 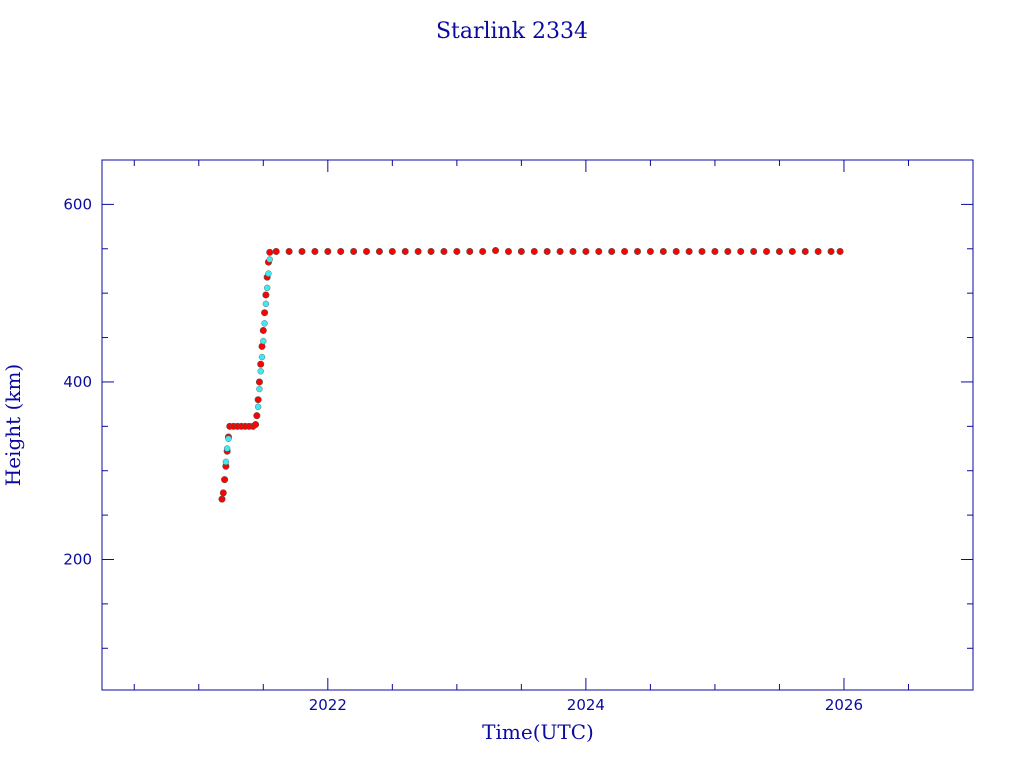 I want to click on secondary-series, so click(x=247, y=361).